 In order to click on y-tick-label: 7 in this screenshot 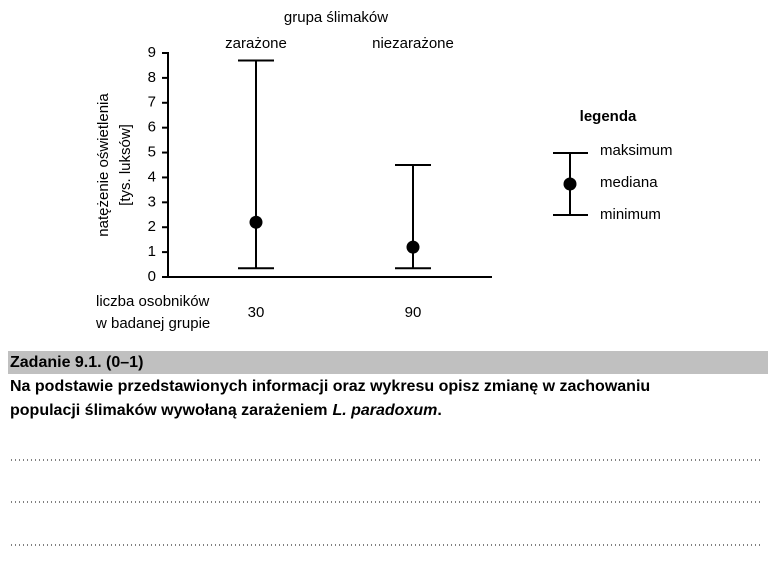, I will do `click(152, 102)`.